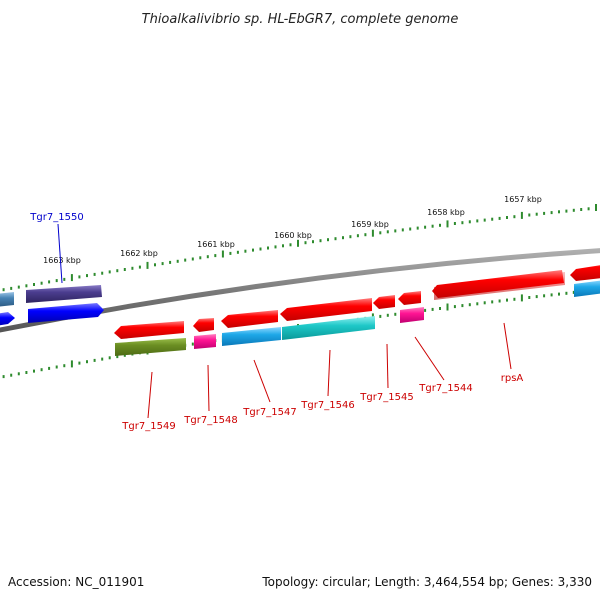 The image size is (600, 600). I want to click on scale-ruler-outer, so click(299, 248).